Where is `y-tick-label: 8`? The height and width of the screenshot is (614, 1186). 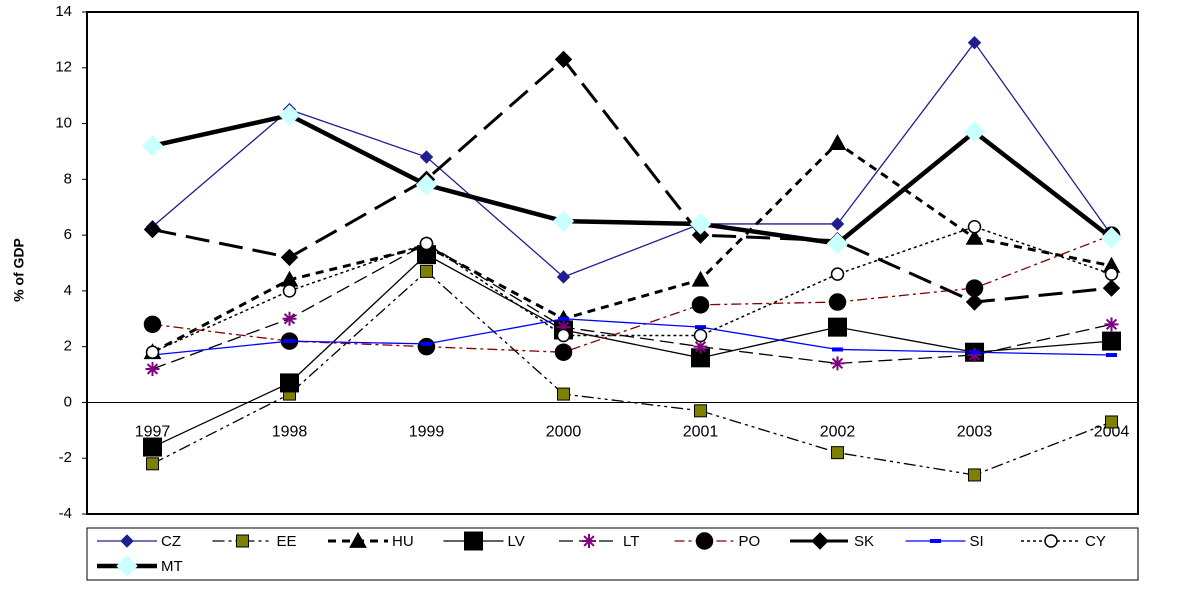 y-tick-label: 8 is located at coordinates (68, 178).